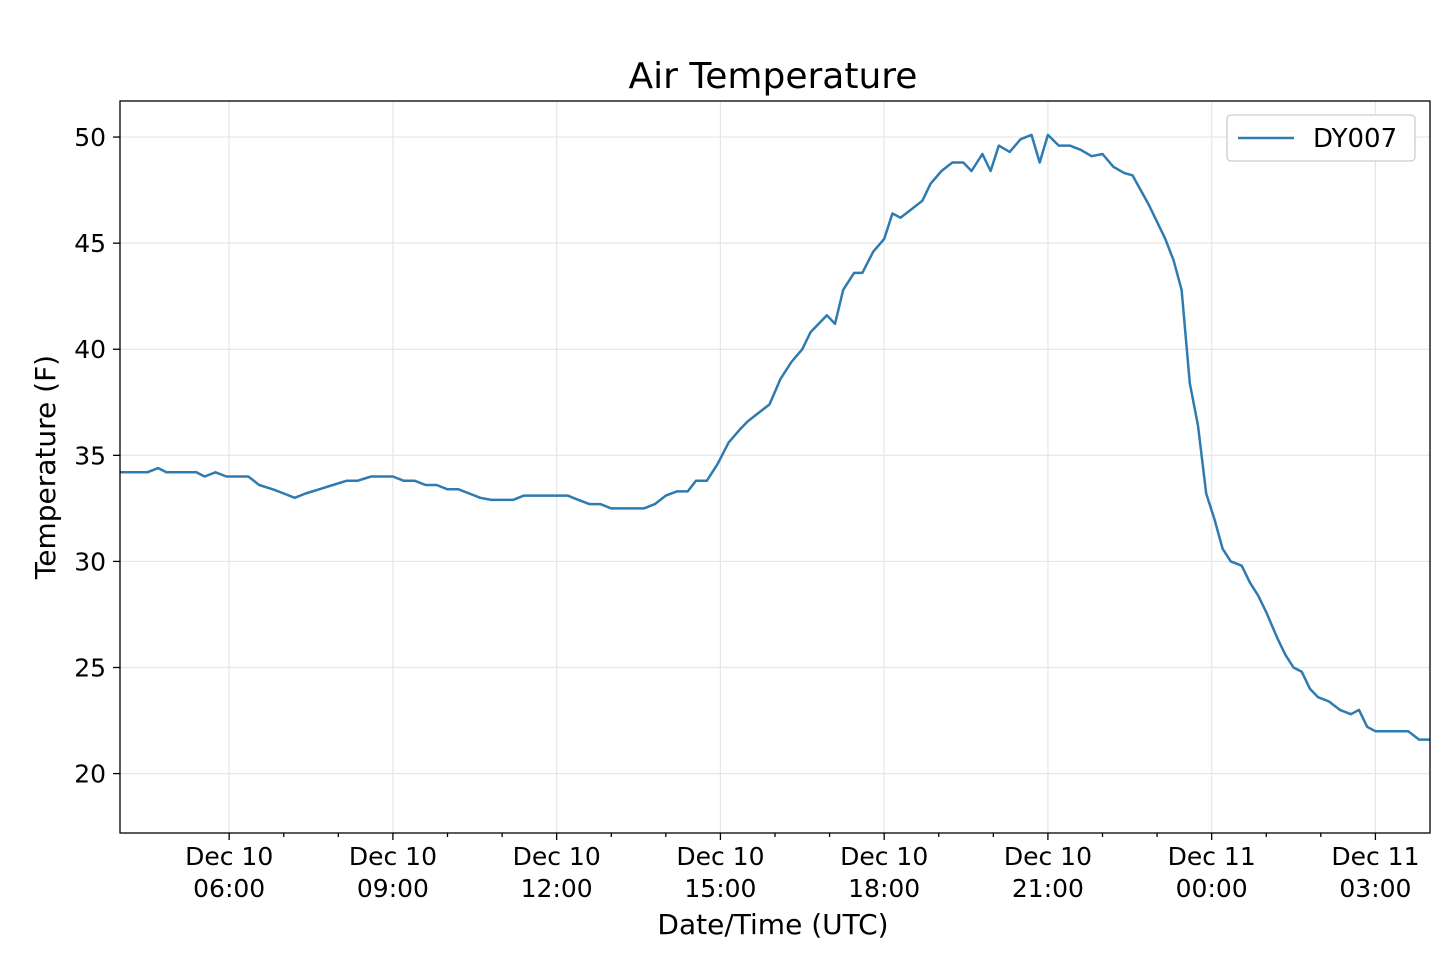 The image size is (1440, 968). What do you see at coordinates (773, 76) in the screenshot?
I see `chart-title: Air Temperature` at bounding box center [773, 76].